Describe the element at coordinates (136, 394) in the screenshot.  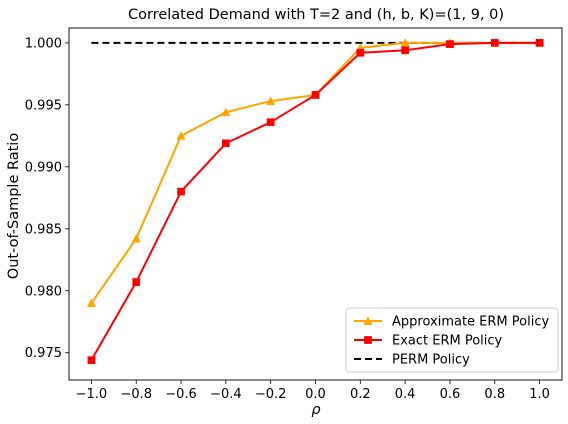
I see `x-tick-label: −0.8` at that location.